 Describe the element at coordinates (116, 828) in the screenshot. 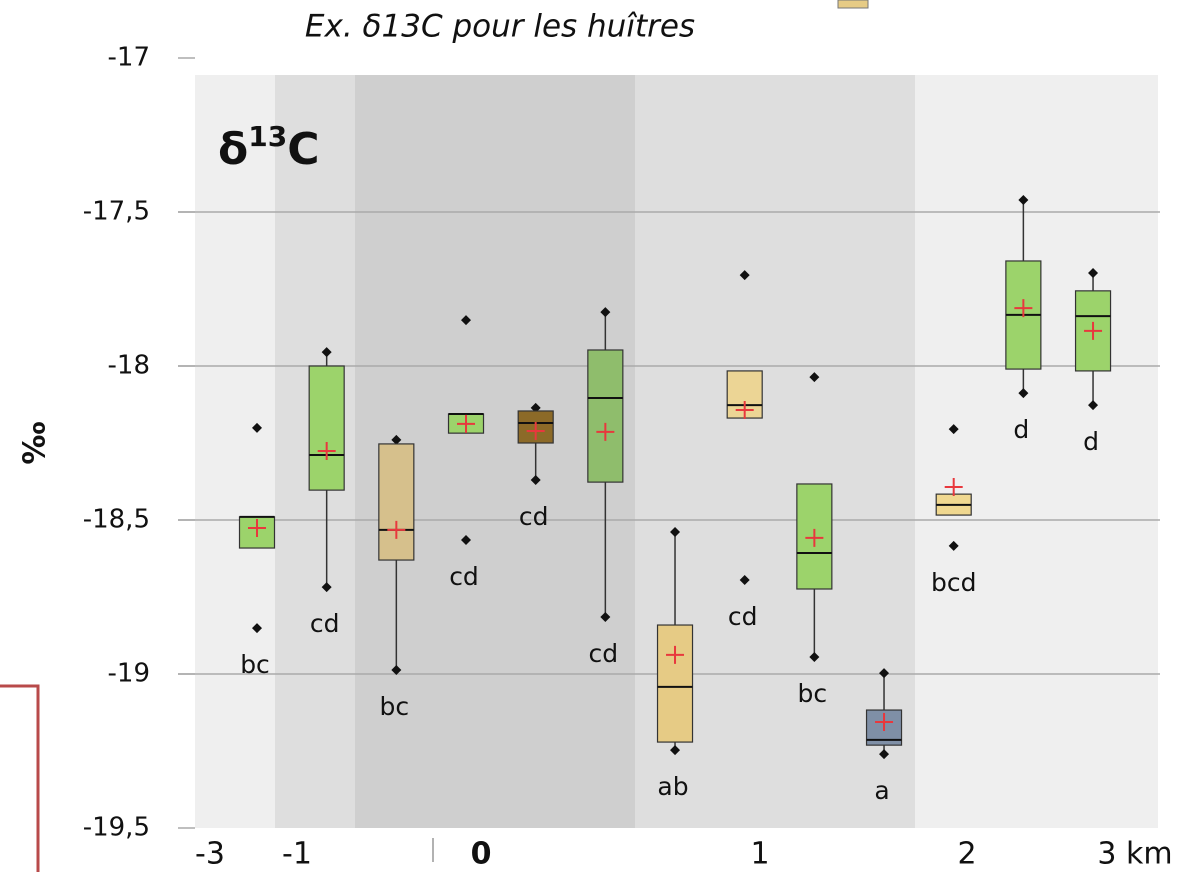

I see `y-tick-label: -19,5` at that location.